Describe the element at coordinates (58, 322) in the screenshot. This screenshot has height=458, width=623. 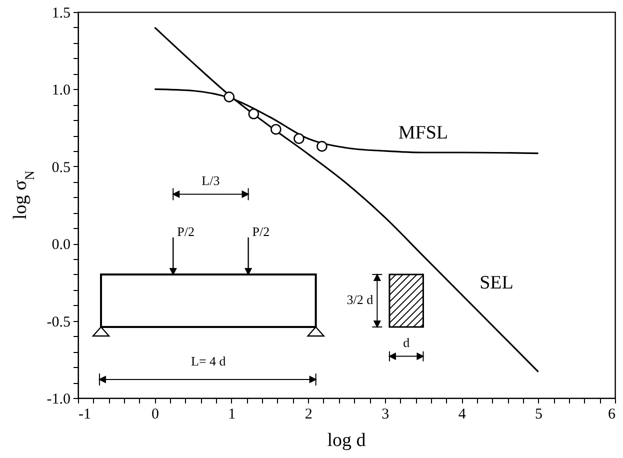
I see `y-tick-label: -0.5` at that location.